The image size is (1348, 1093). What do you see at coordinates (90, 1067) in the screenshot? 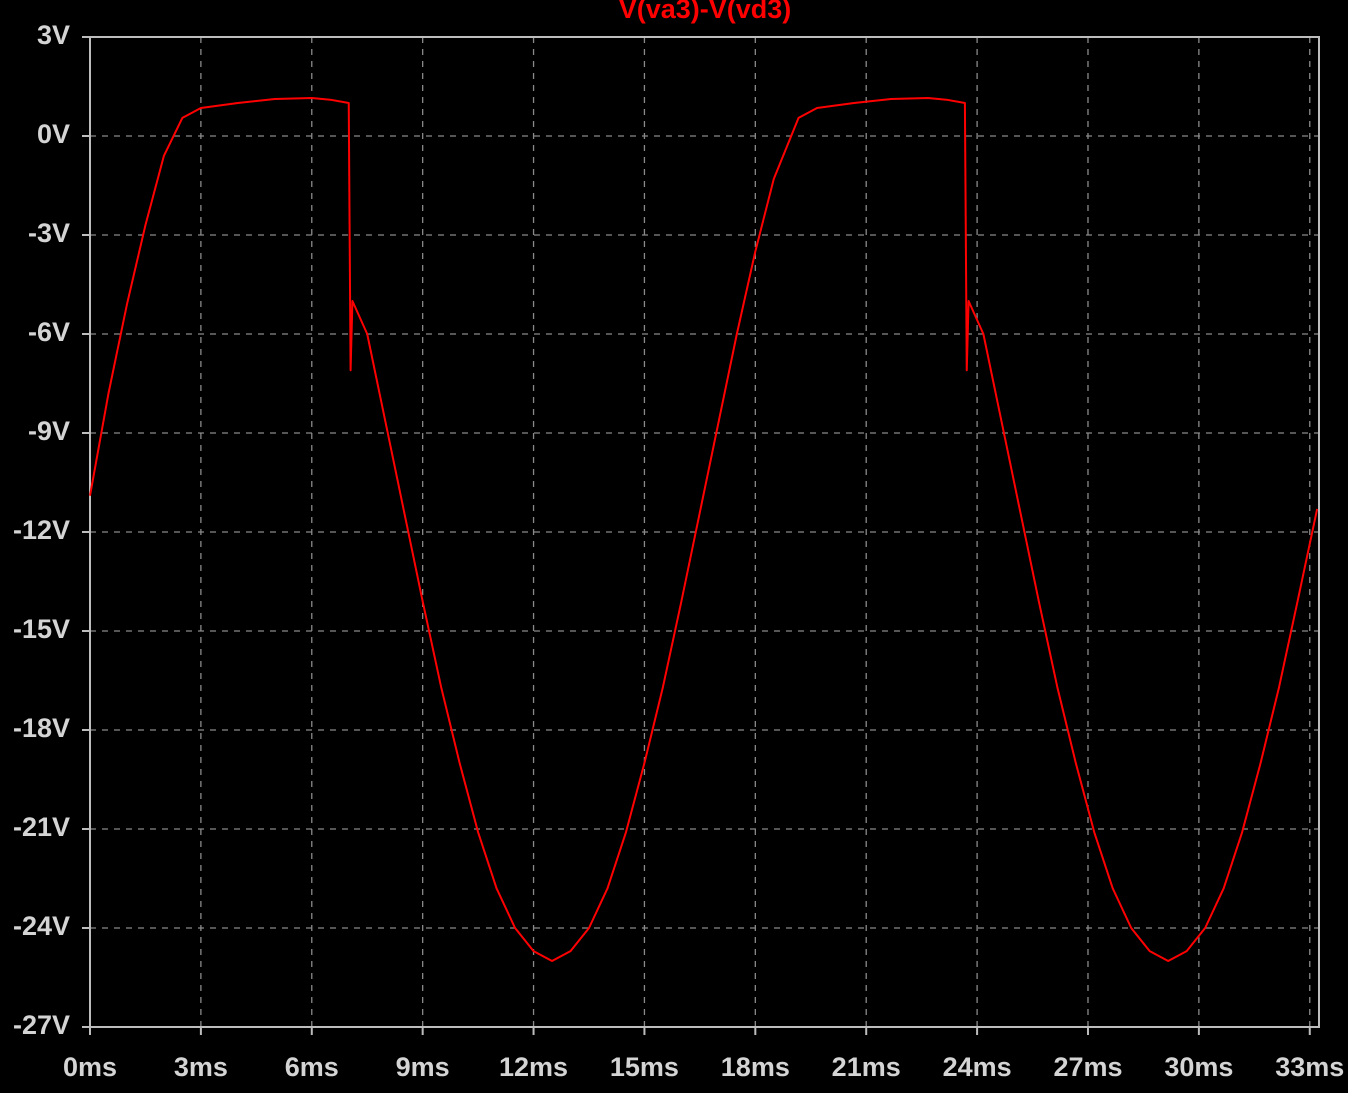
I see `x-tick-label: 0ms` at bounding box center [90, 1067].